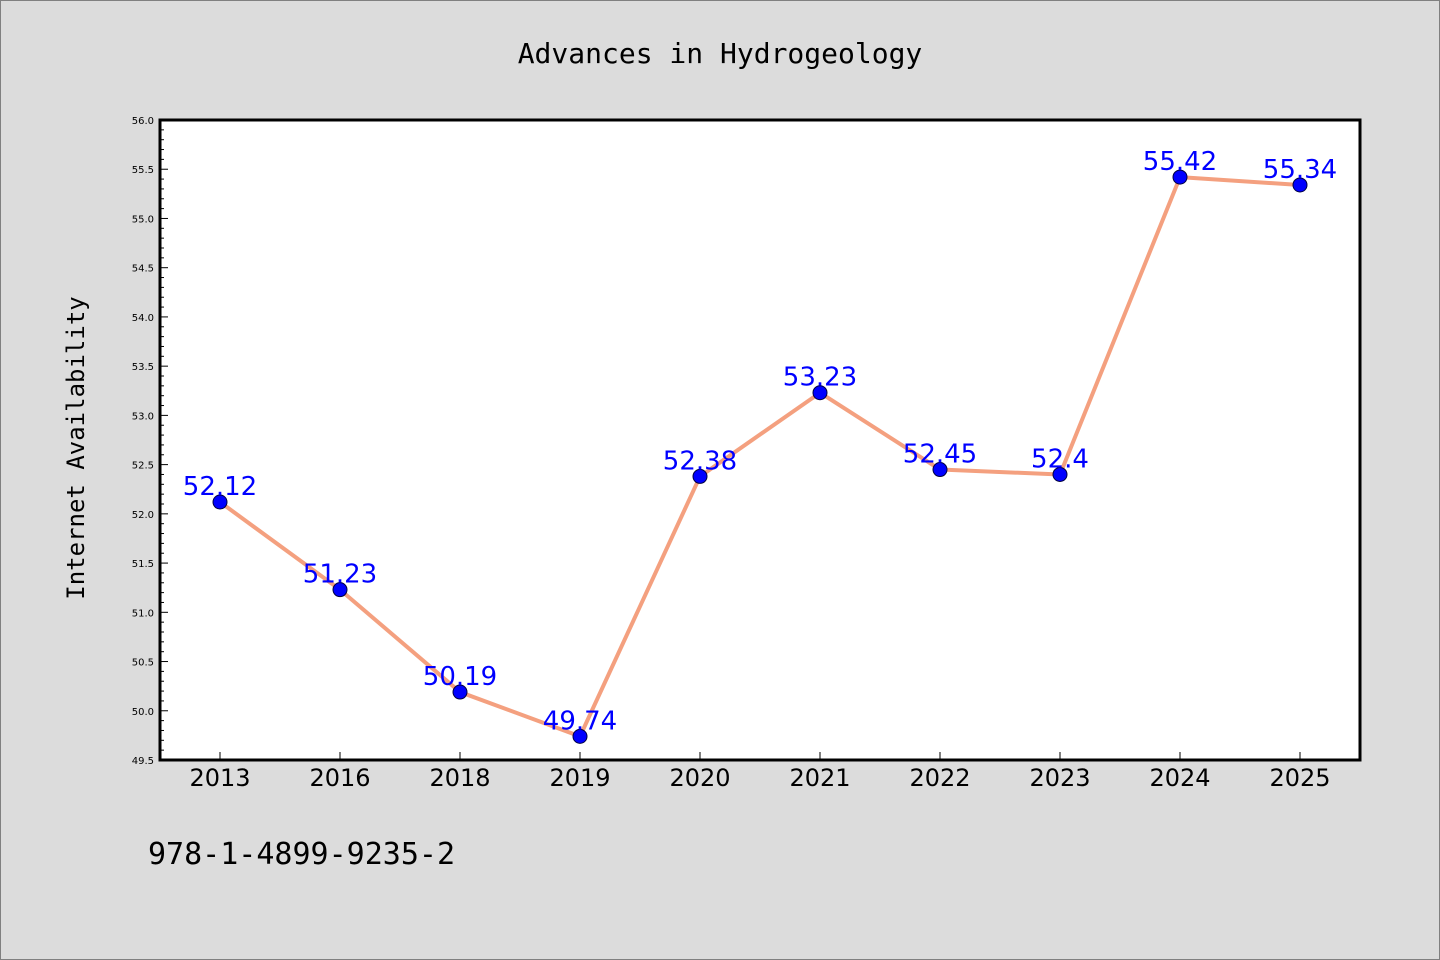 This screenshot has width=1440, height=960. What do you see at coordinates (1059, 778) in the screenshot?
I see `x-tick-label: 2023` at bounding box center [1059, 778].